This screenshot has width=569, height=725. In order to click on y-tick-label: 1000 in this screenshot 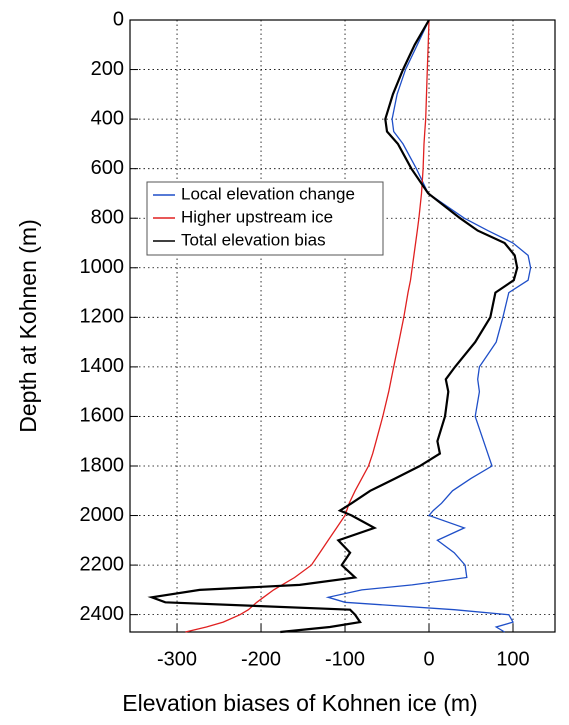, I will do `click(102, 267)`.